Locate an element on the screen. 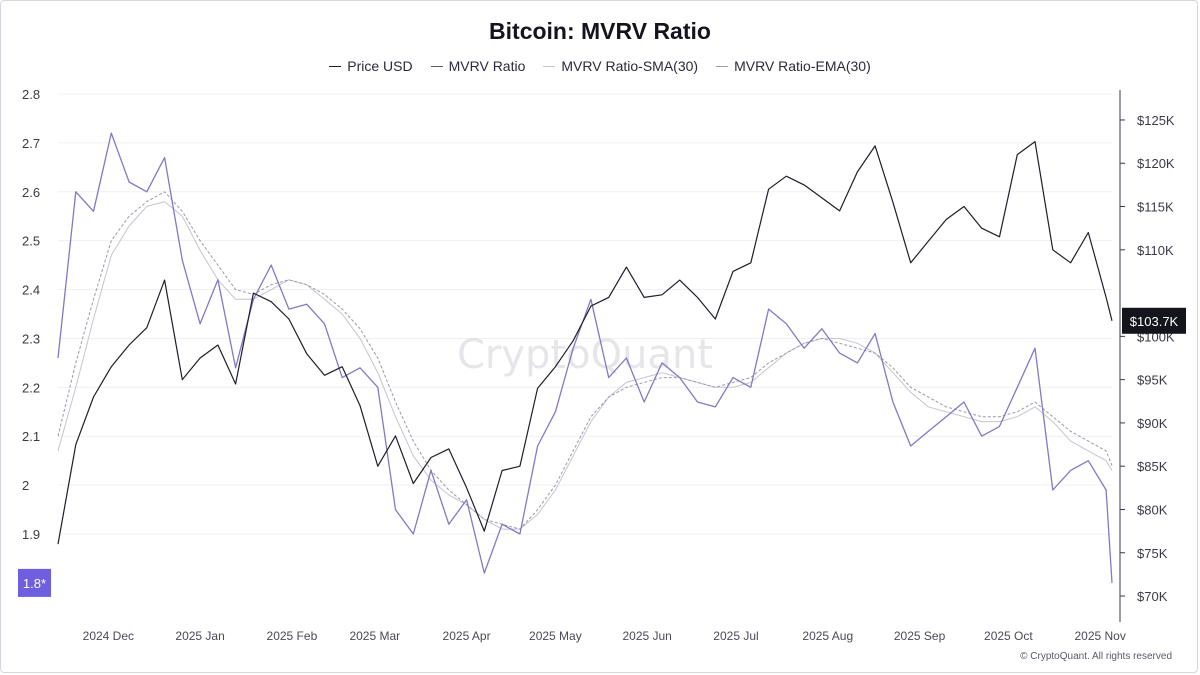 The height and width of the screenshot is (675, 1200). legend-item-mvrv: MVRV Ratio is located at coordinates (478, 66).